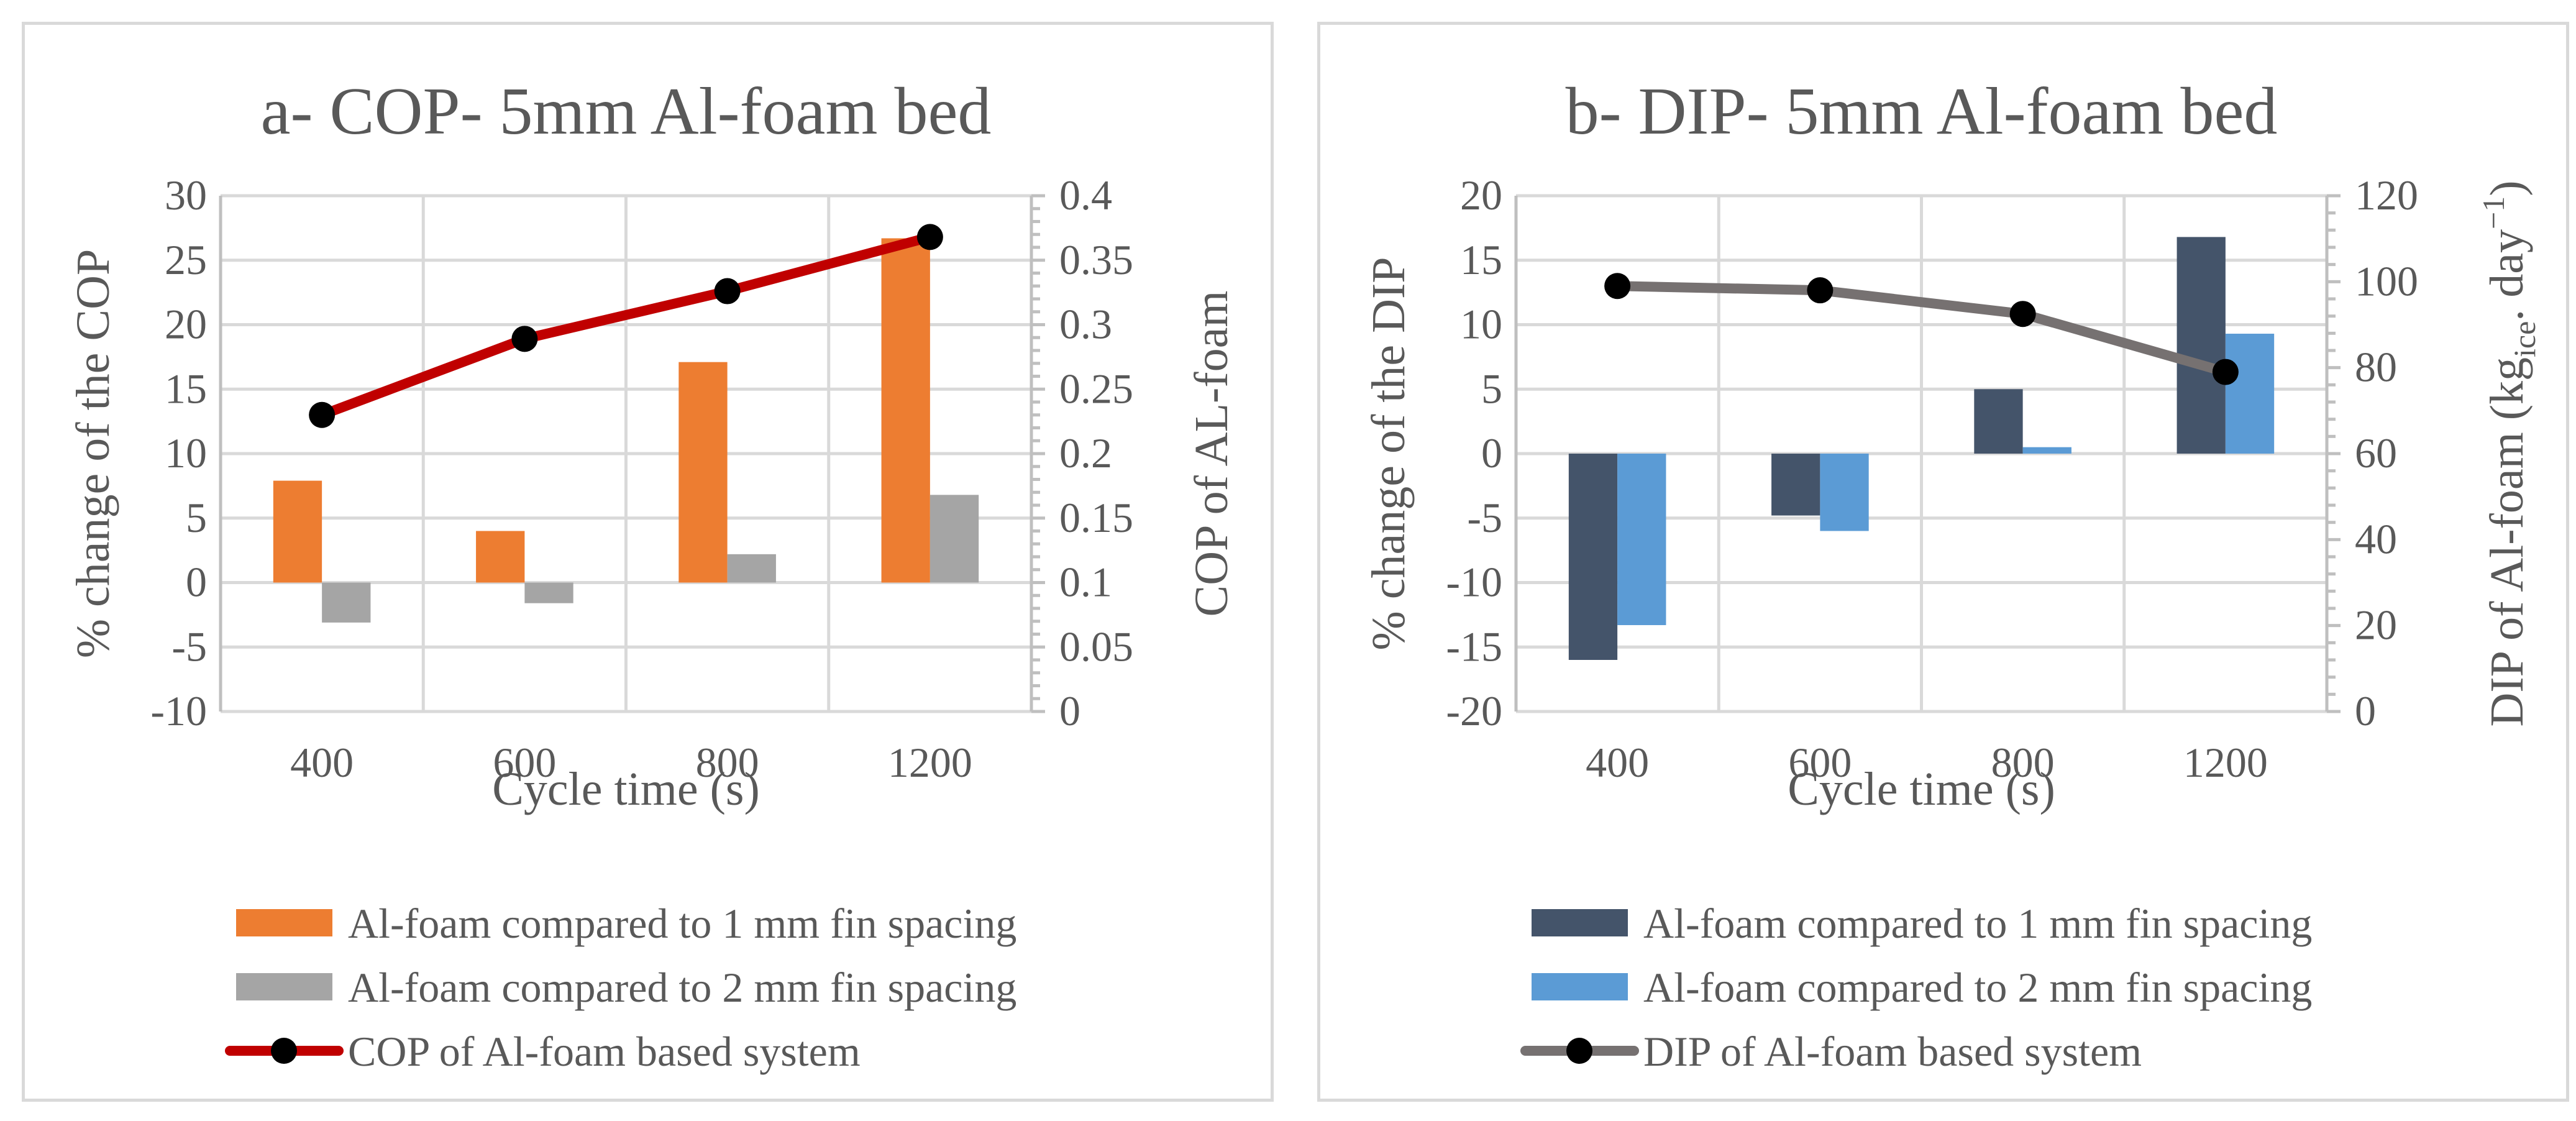 The width and height of the screenshot is (2576, 1121). I want to click on legend-label: DIP of Al-foam based system, so click(1892, 1051).